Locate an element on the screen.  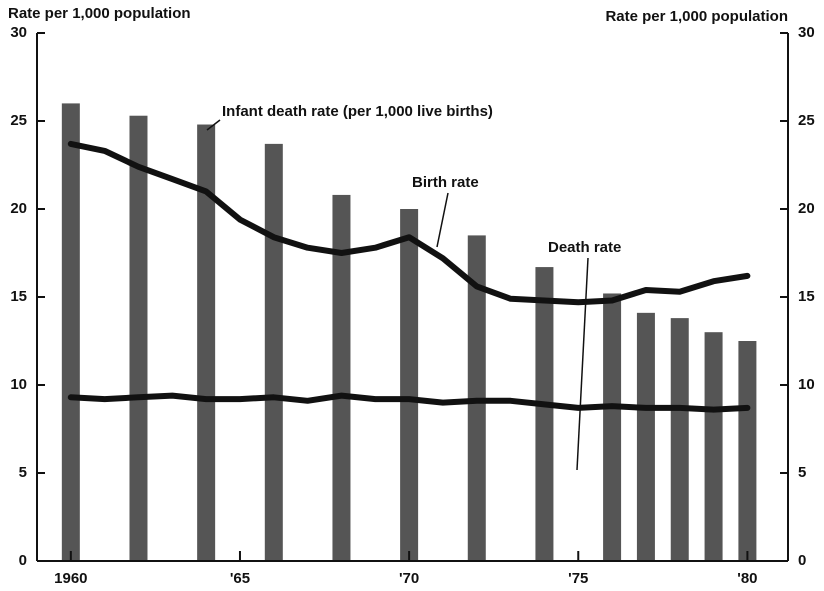
y2-tick-label: 10 is located at coordinates (806, 384).